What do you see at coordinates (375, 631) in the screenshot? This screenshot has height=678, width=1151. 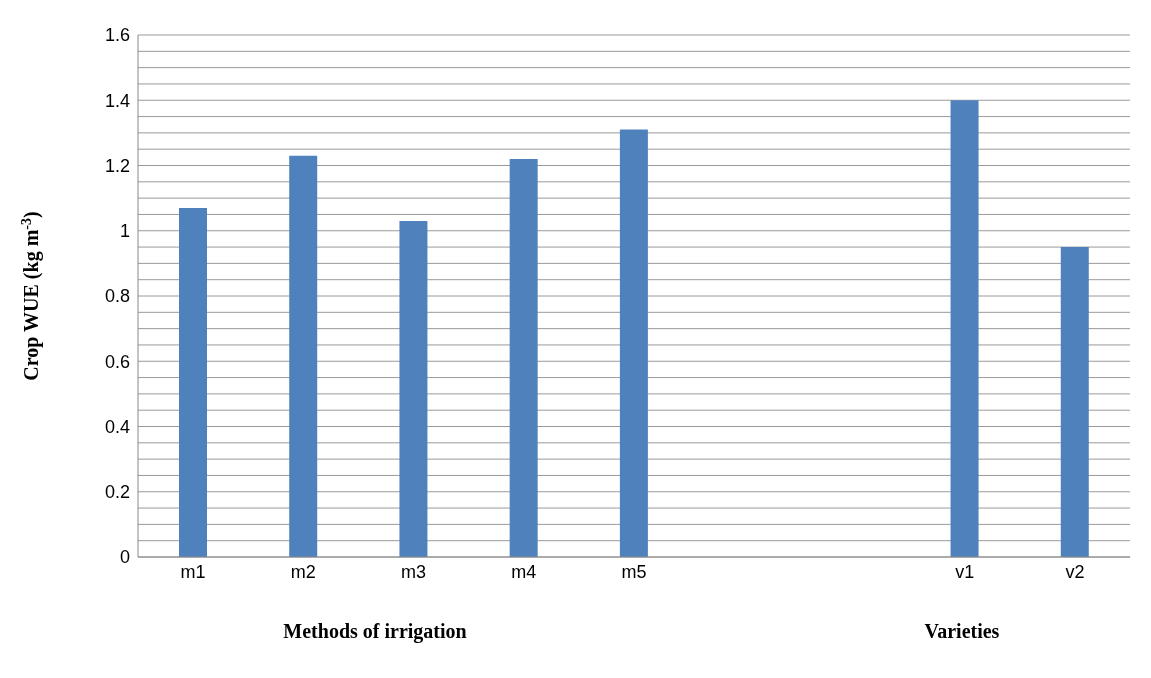 I see `x-axis-title: Methods of irrigation` at bounding box center [375, 631].